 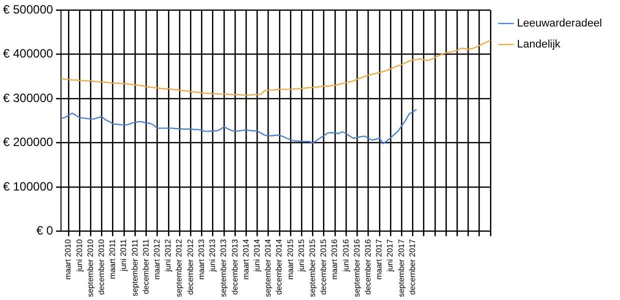 What do you see at coordinates (28, 9) in the screenshot?
I see `y-tick-label: € 500000` at bounding box center [28, 9].